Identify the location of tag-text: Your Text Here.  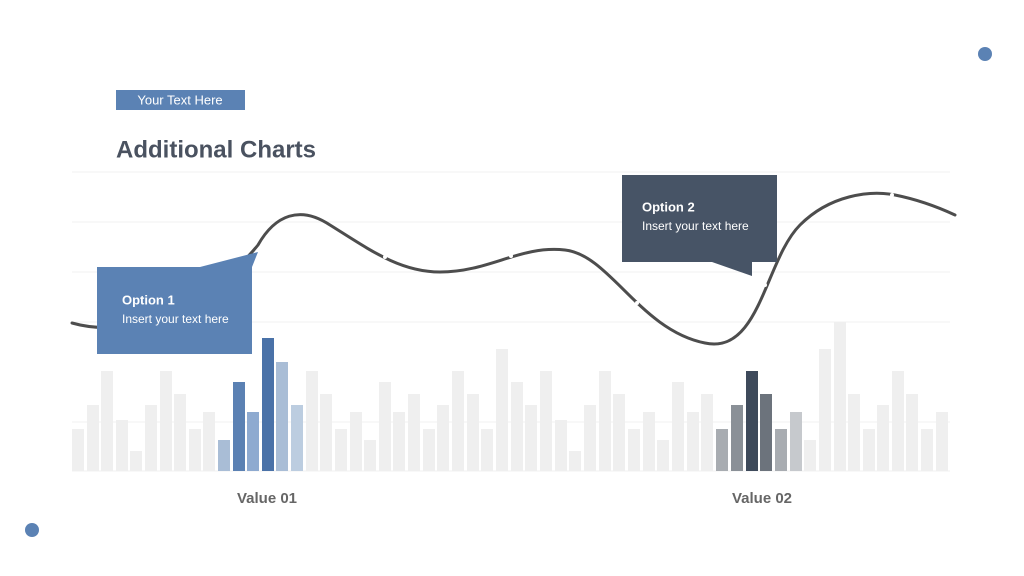
(179, 99).